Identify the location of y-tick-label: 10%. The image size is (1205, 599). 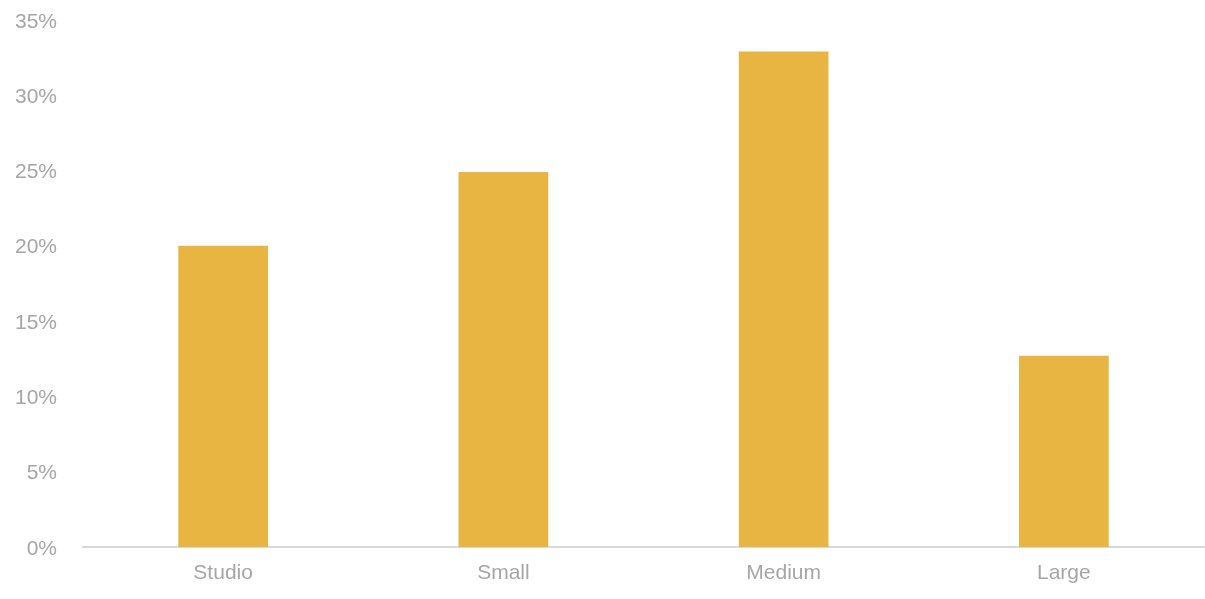
(35, 396).